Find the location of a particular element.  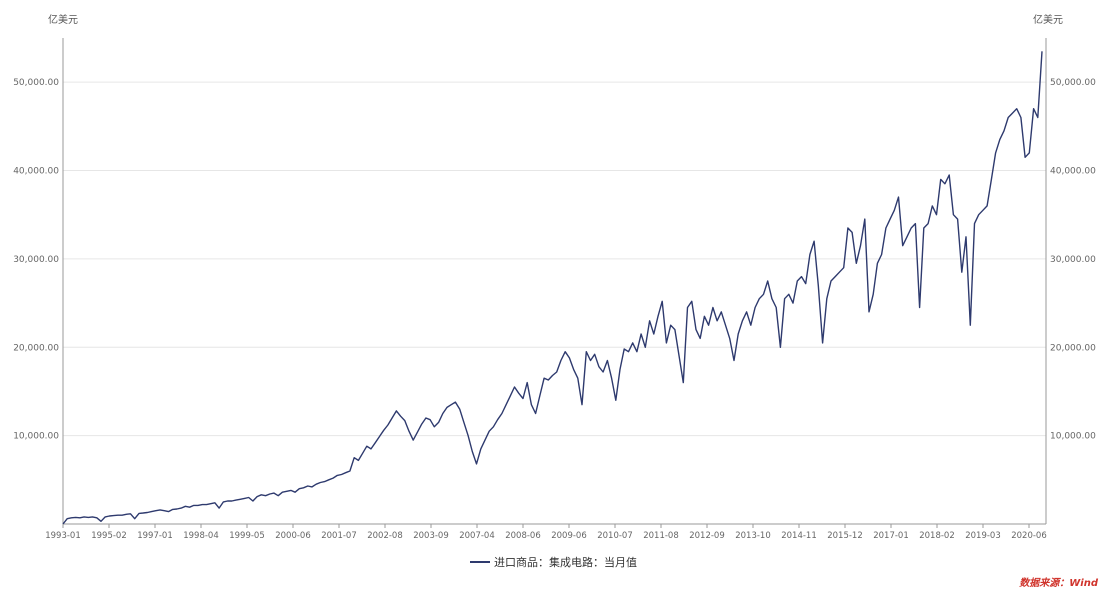

x-tick-4: 1999-05 is located at coordinates (247, 536).